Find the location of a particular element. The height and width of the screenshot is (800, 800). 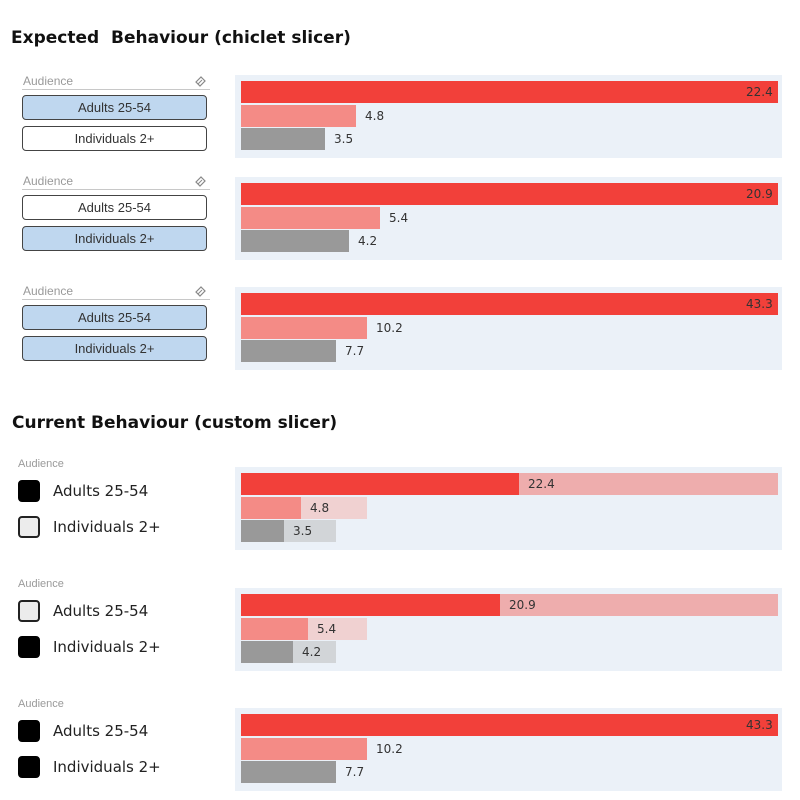

current-heading: Current Behaviour (custom slicer) is located at coordinates (175, 423).